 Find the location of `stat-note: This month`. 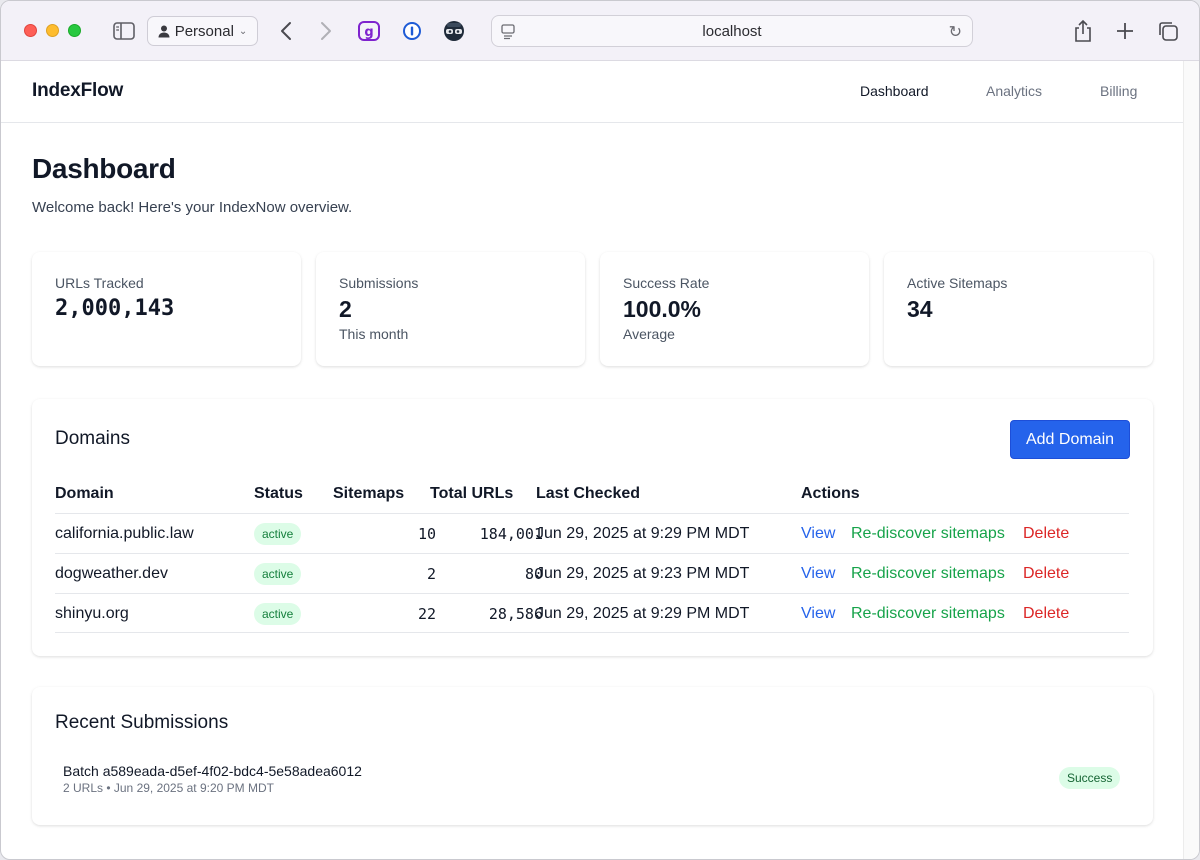

stat-note: This month is located at coordinates (374, 334).